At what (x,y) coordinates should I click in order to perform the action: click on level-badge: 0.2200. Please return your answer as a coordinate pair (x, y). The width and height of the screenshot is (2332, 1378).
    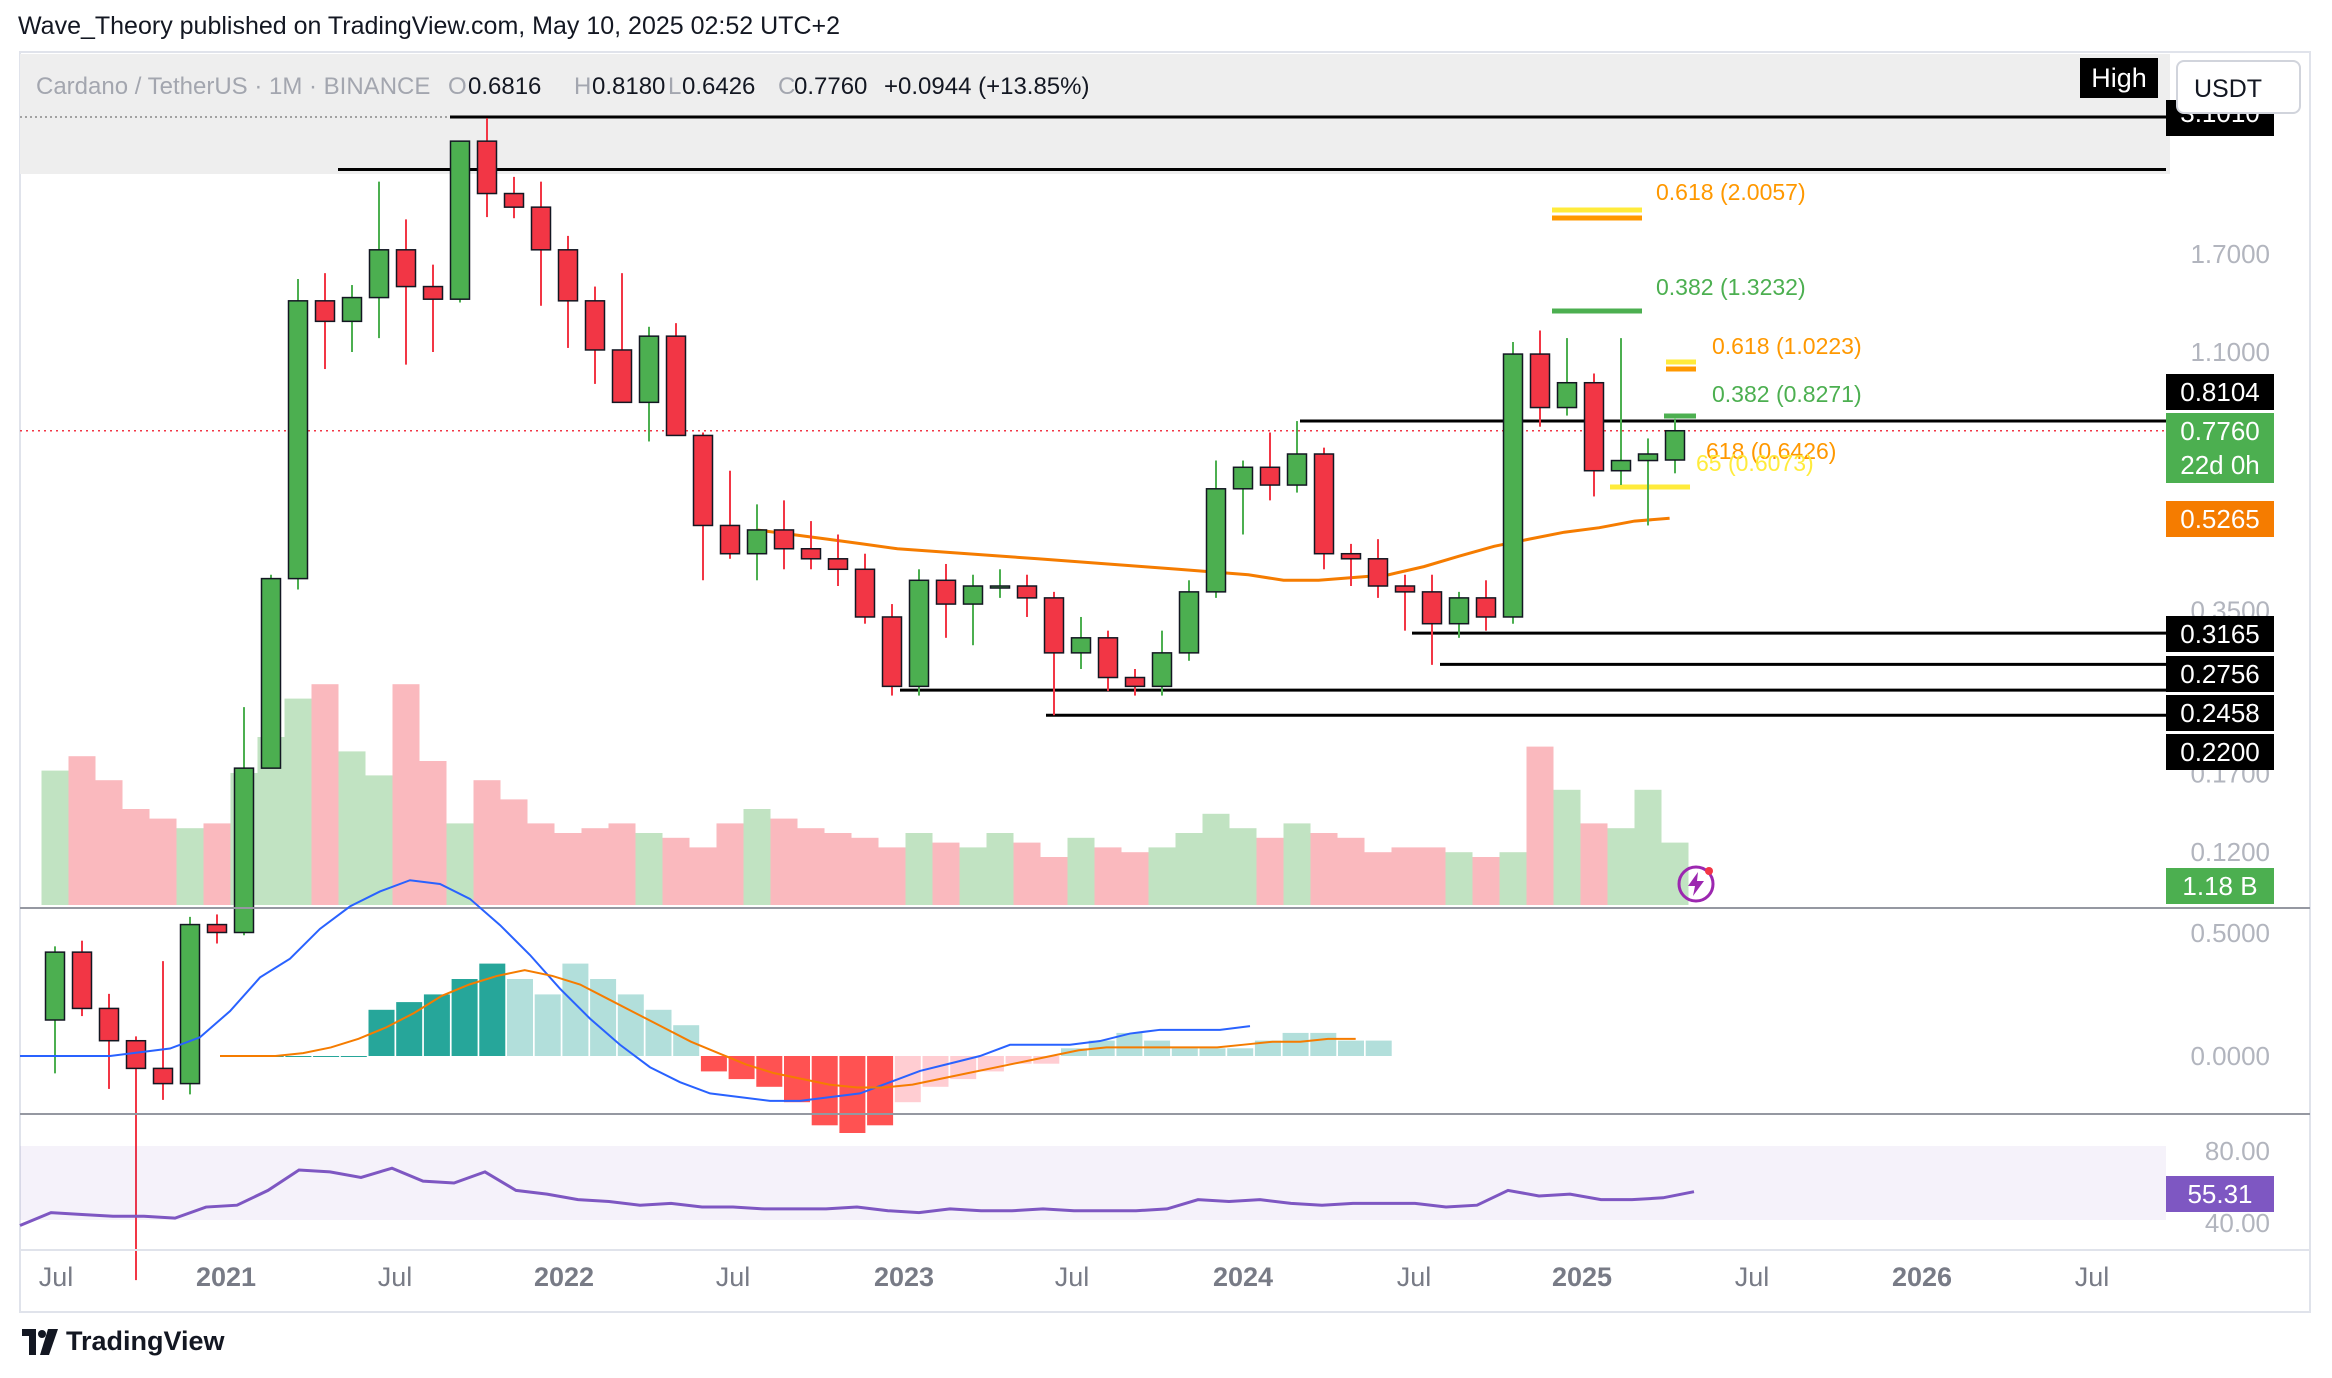
    Looking at the image, I should click on (2220, 752).